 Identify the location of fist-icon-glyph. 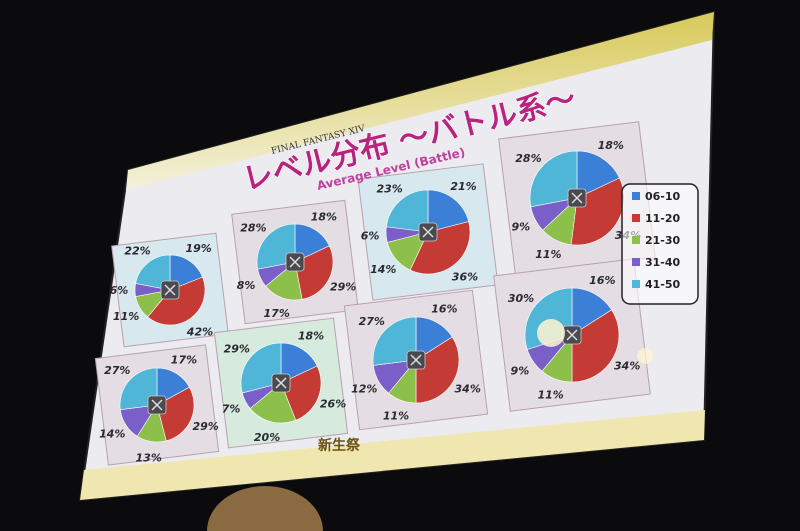
(295, 262).